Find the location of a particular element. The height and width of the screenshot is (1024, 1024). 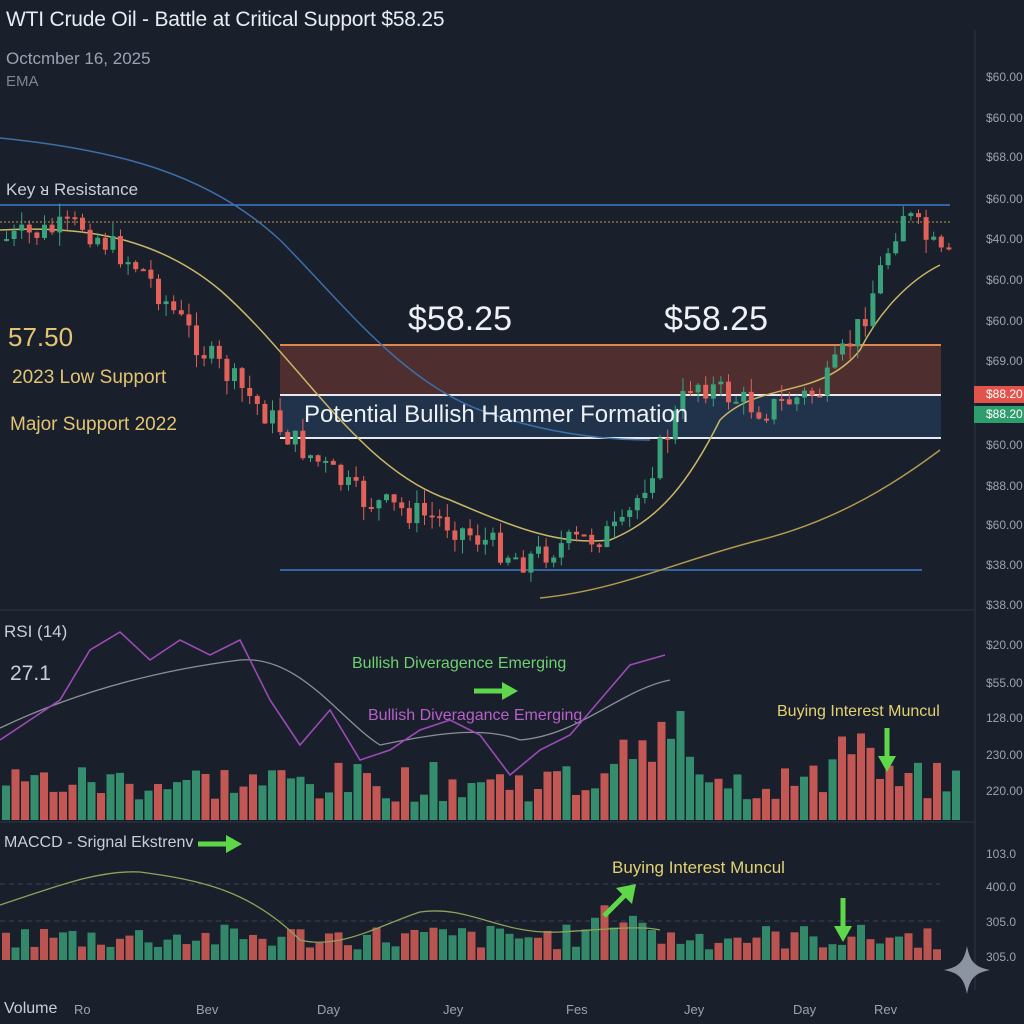

low-2023-label: 2023 Low Support is located at coordinates (89, 377).